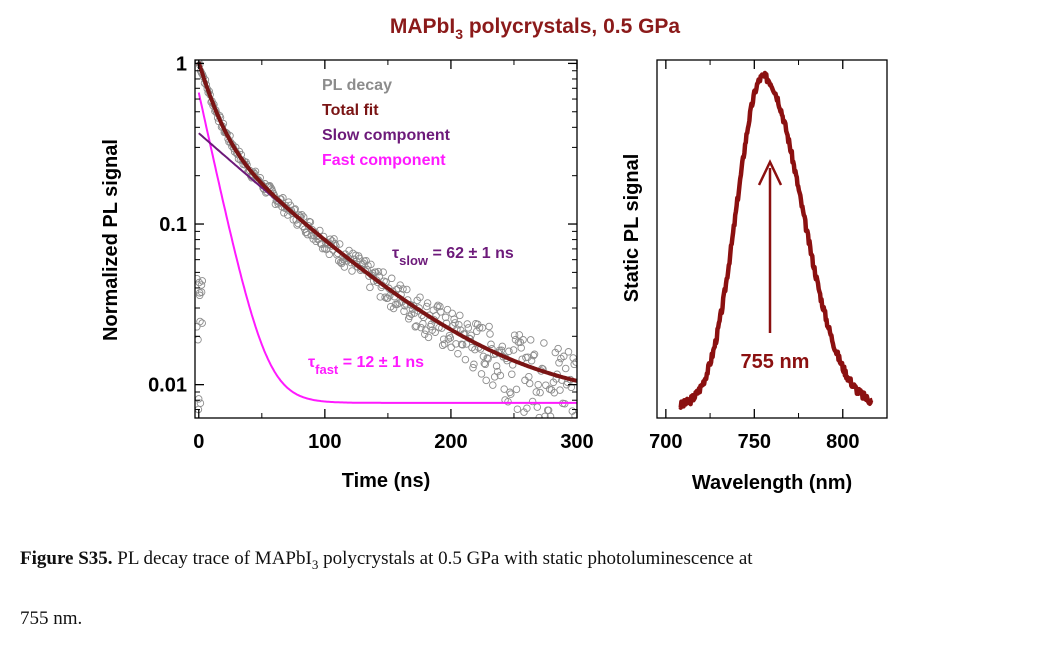 The height and width of the screenshot is (646, 1056). What do you see at coordinates (776, 240) in the screenshot?
I see `static-pl-data` at bounding box center [776, 240].